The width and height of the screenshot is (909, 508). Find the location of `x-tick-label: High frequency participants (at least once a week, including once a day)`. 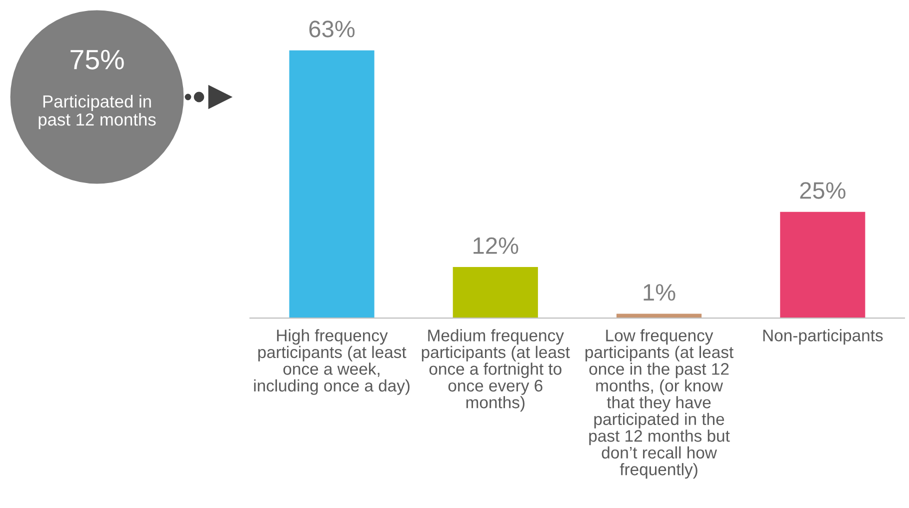

x-tick-label: High frequency participants (at least once a week, including once a day) is located at coordinates (332, 362).